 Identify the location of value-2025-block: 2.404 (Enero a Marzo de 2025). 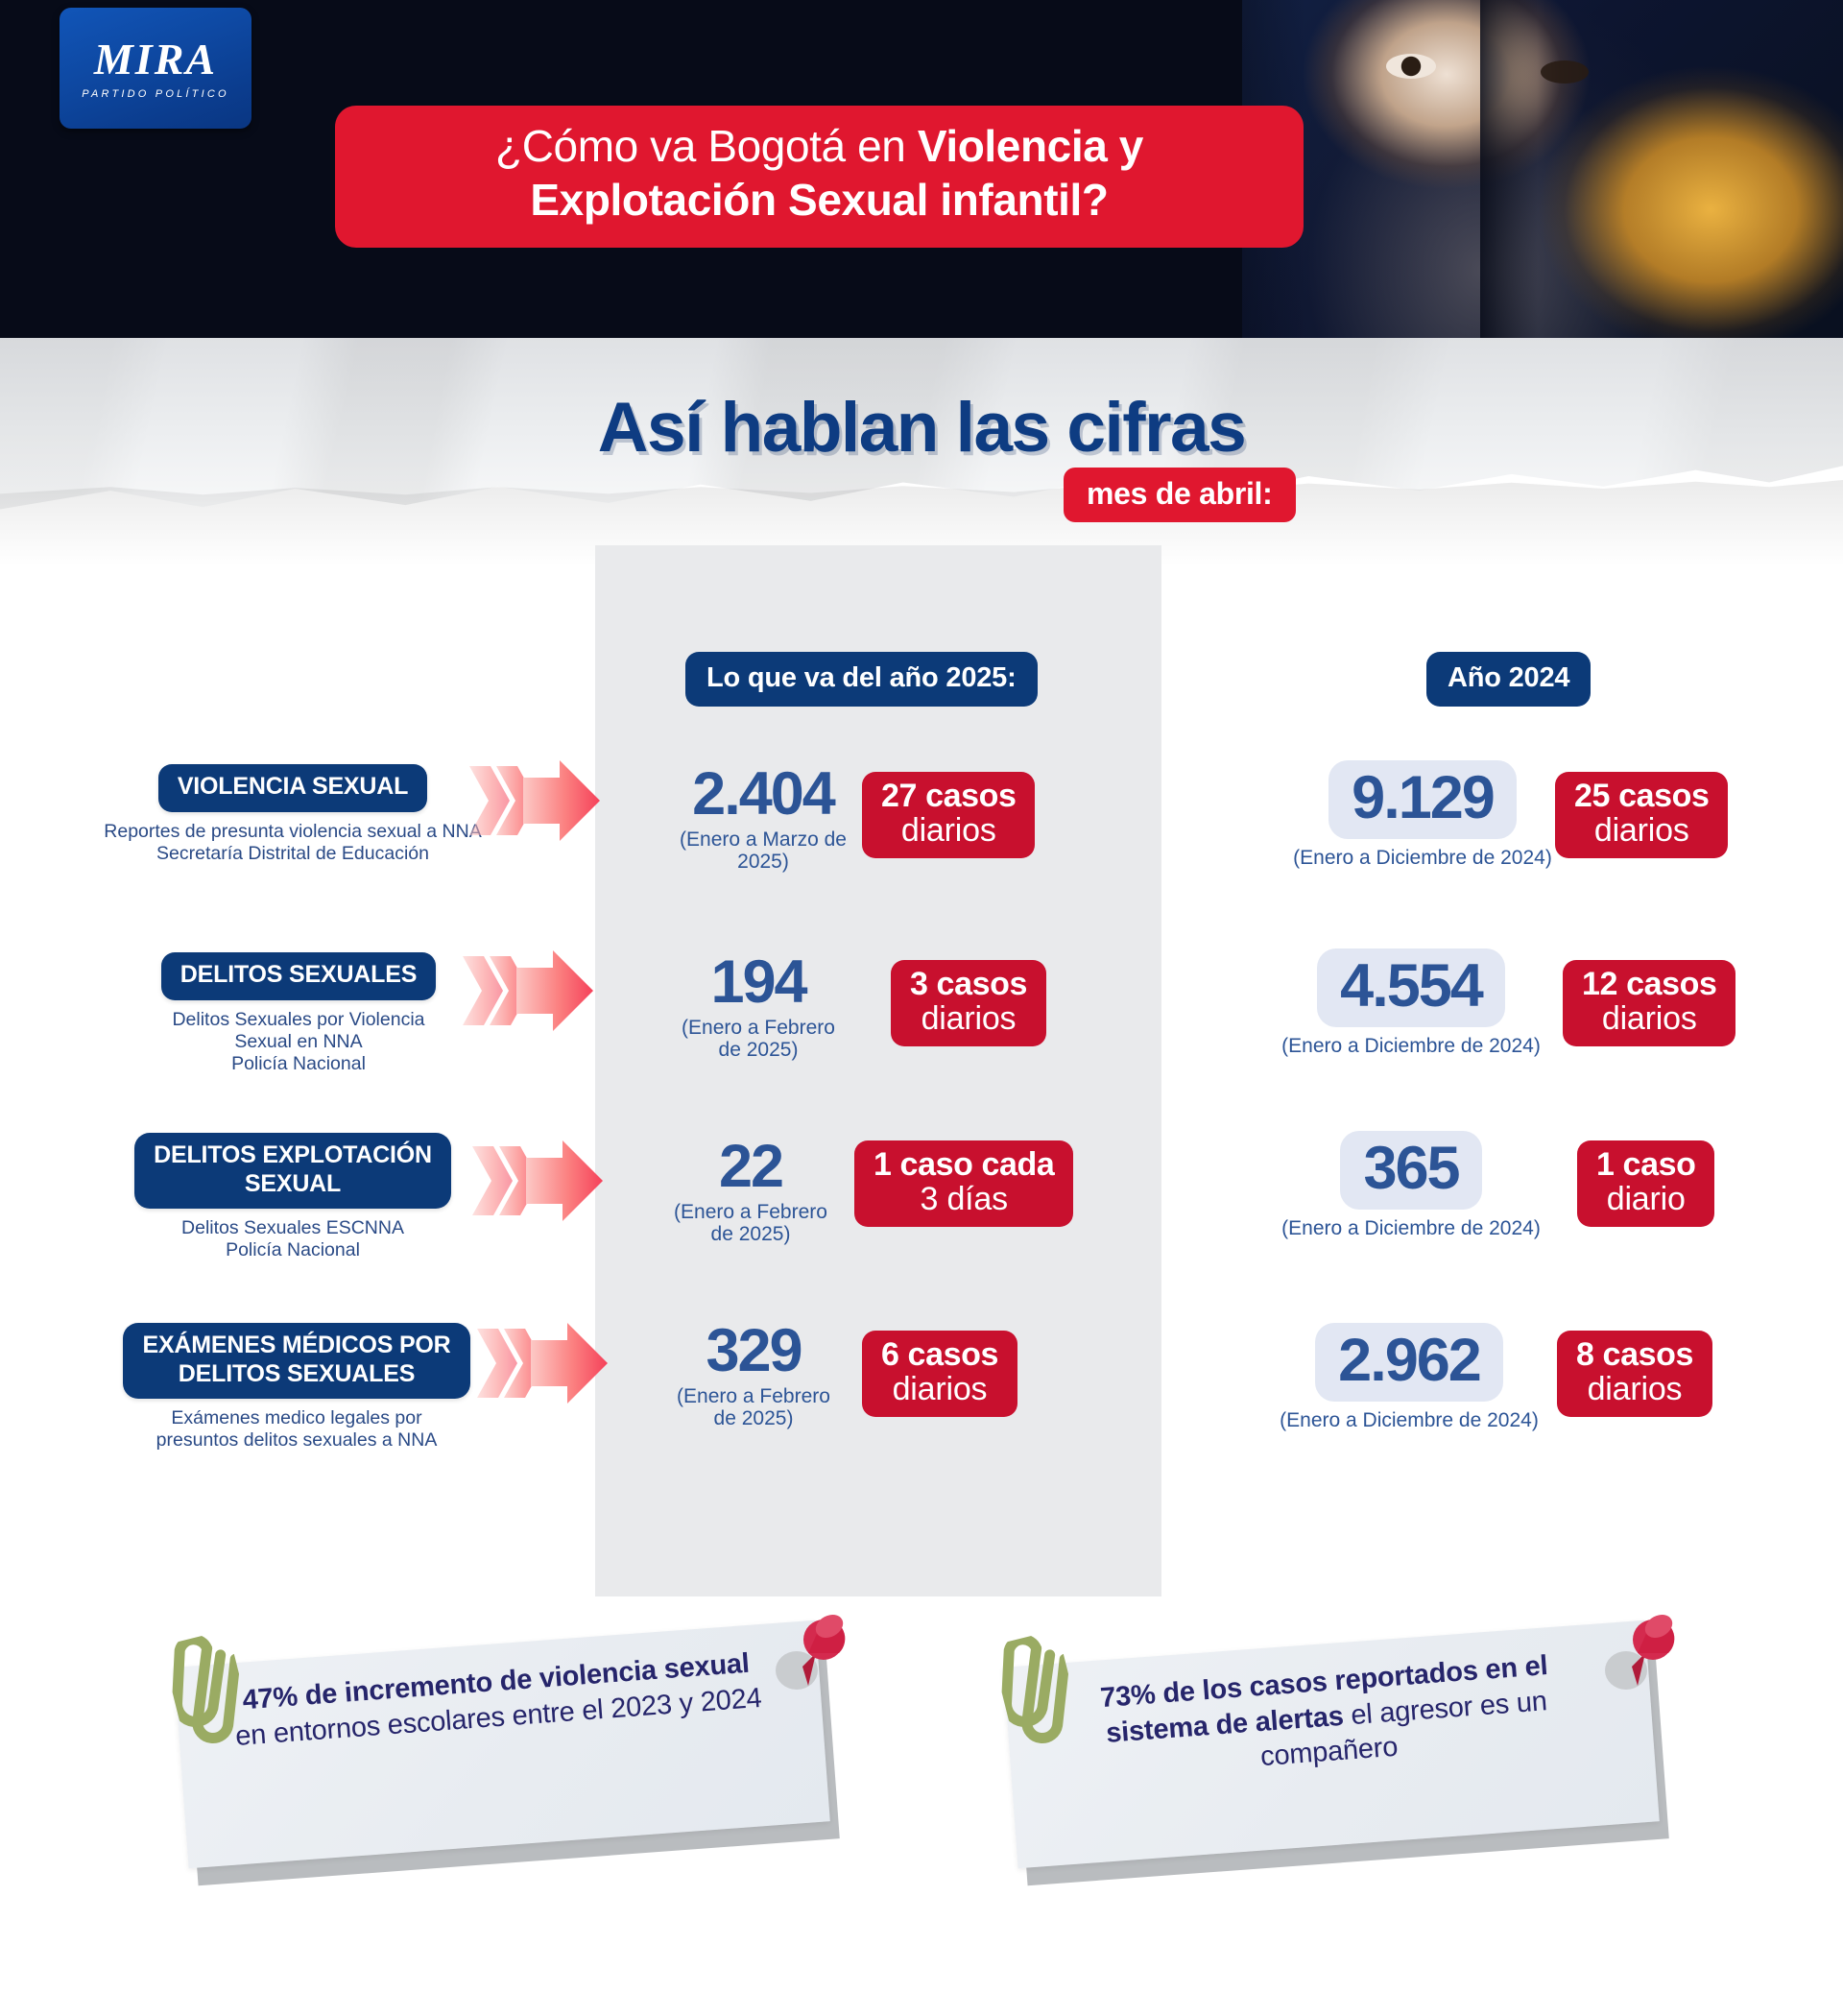
(763, 817).